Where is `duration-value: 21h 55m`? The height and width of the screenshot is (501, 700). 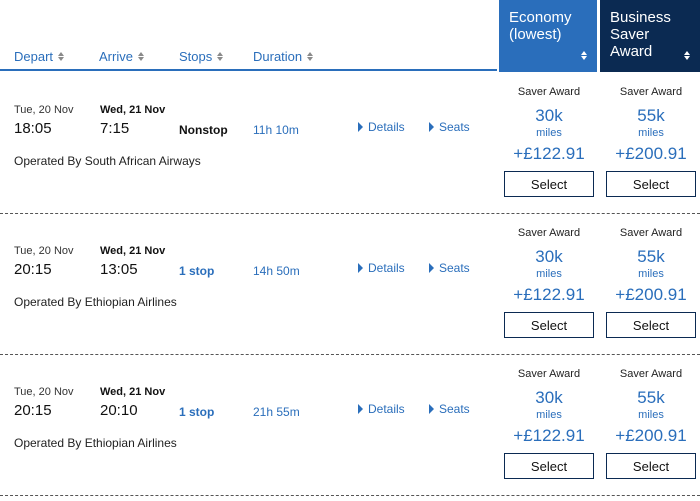 duration-value: 21h 55m is located at coordinates (276, 412).